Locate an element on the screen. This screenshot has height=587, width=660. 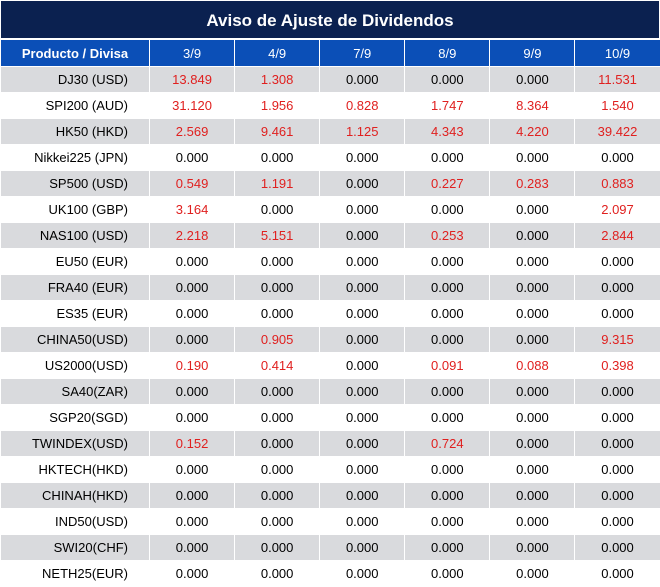
value-cell: 2.218 is located at coordinates (192, 235).